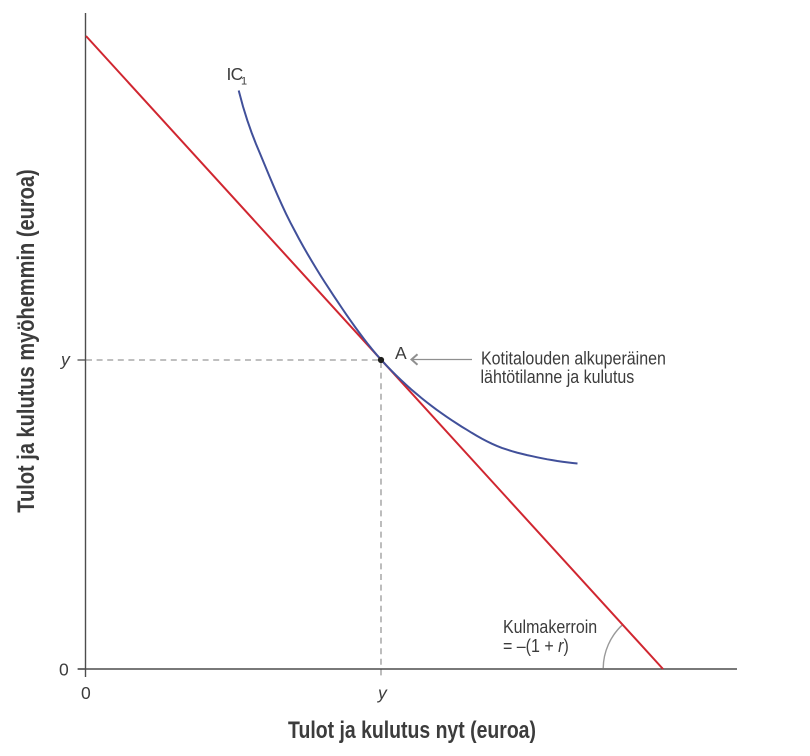 This screenshot has height=756, width=810. What do you see at coordinates (235, 74) in the screenshot?
I see `svg-text: IC` at bounding box center [235, 74].